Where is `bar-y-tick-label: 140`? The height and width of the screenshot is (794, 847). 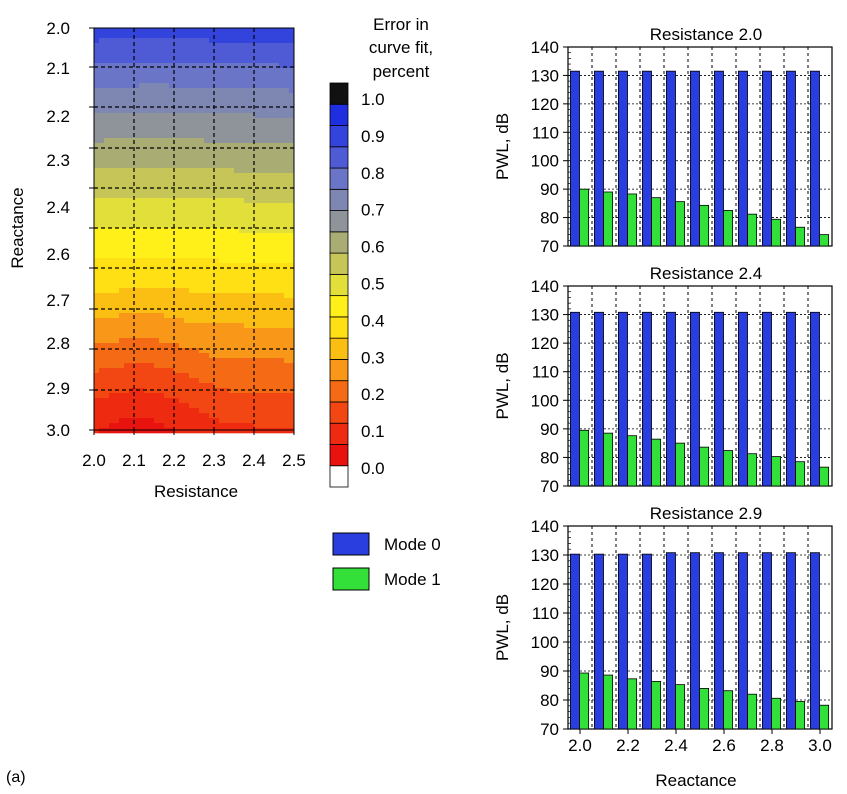 bar-y-tick-label: 140 is located at coordinates (545, 47).